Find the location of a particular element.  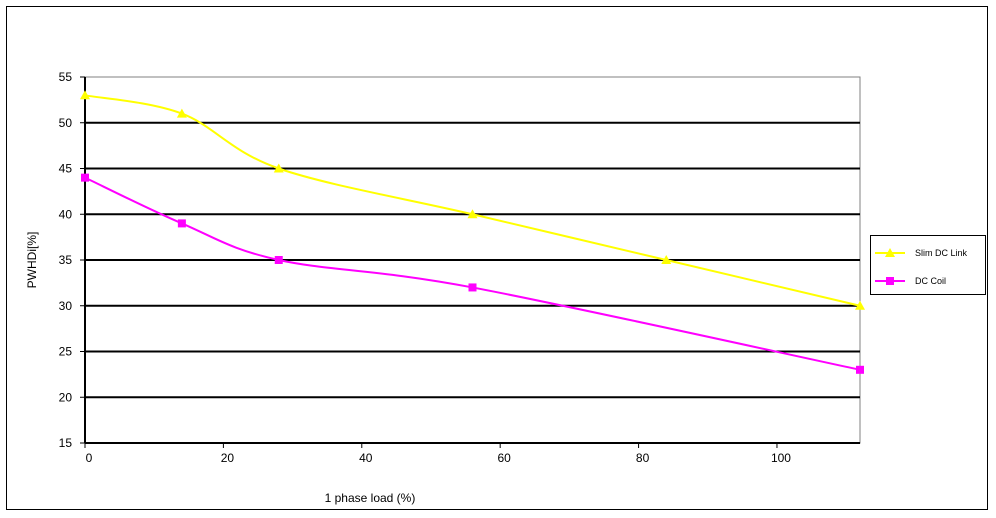

legend-swatch-square-icon is located at coordinates (890, 281).